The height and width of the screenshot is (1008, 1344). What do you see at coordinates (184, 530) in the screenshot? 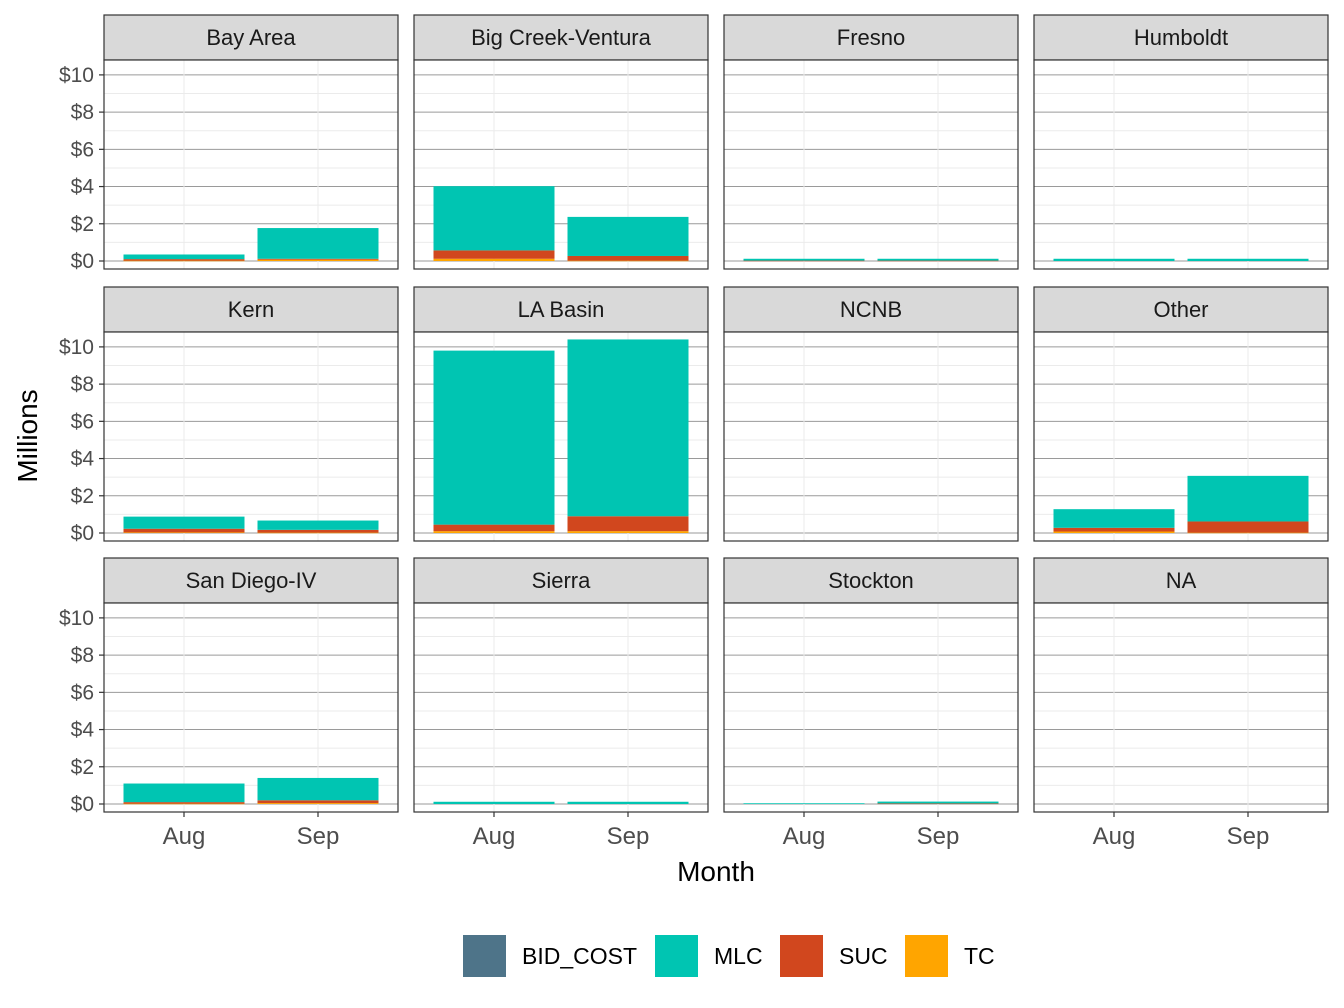
I see `bar-kern-aug-suc` at bounding box center [184, 530].